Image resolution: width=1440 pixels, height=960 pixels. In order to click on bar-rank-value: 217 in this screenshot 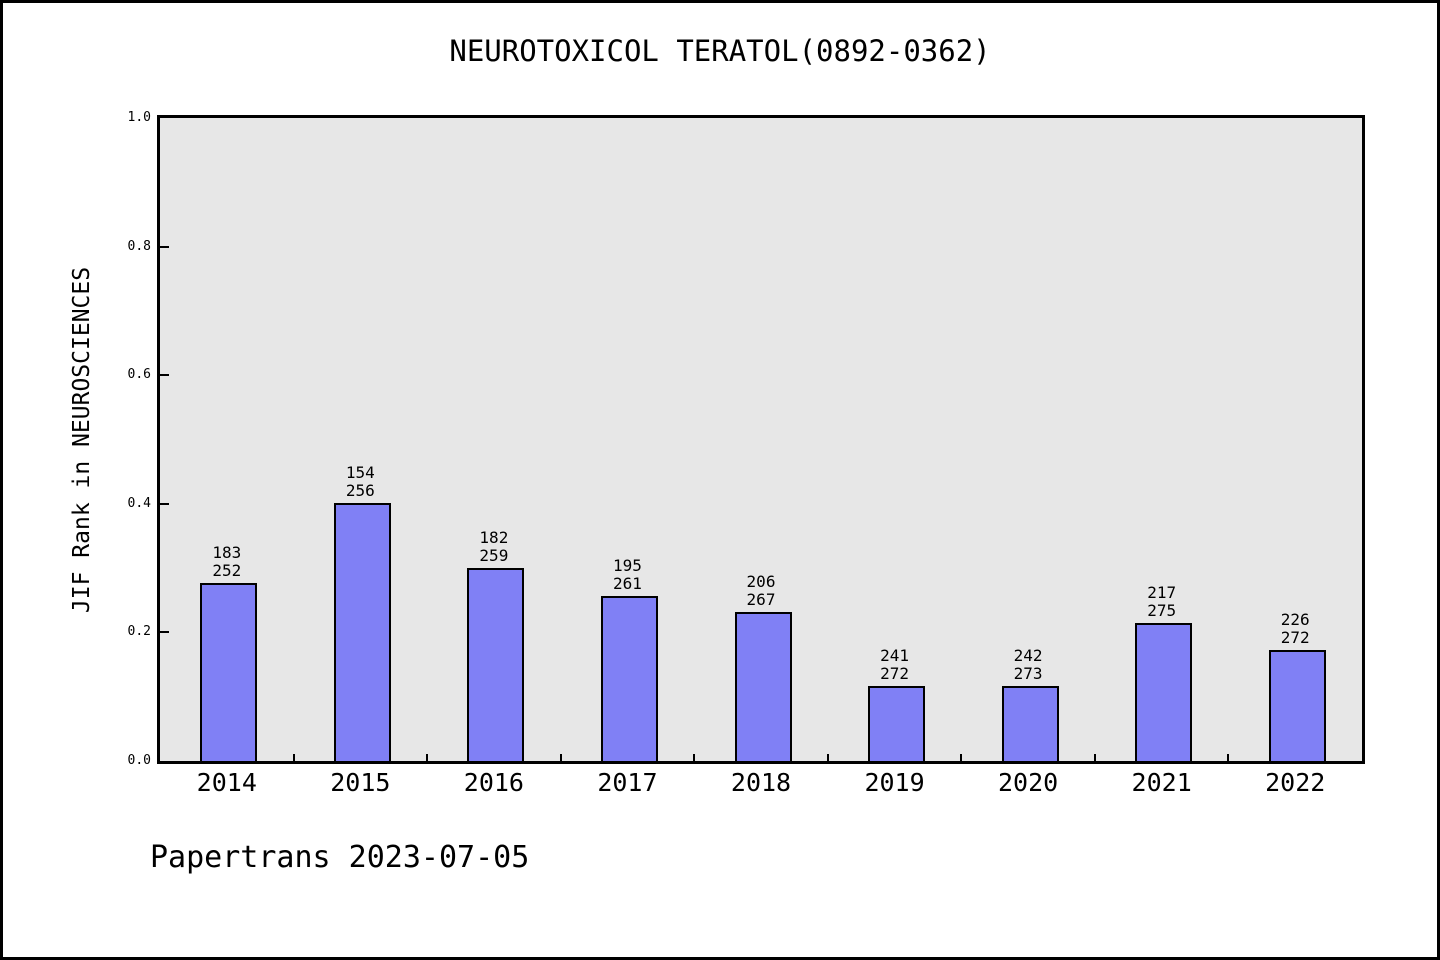, I will do `click(1162, 592)`.